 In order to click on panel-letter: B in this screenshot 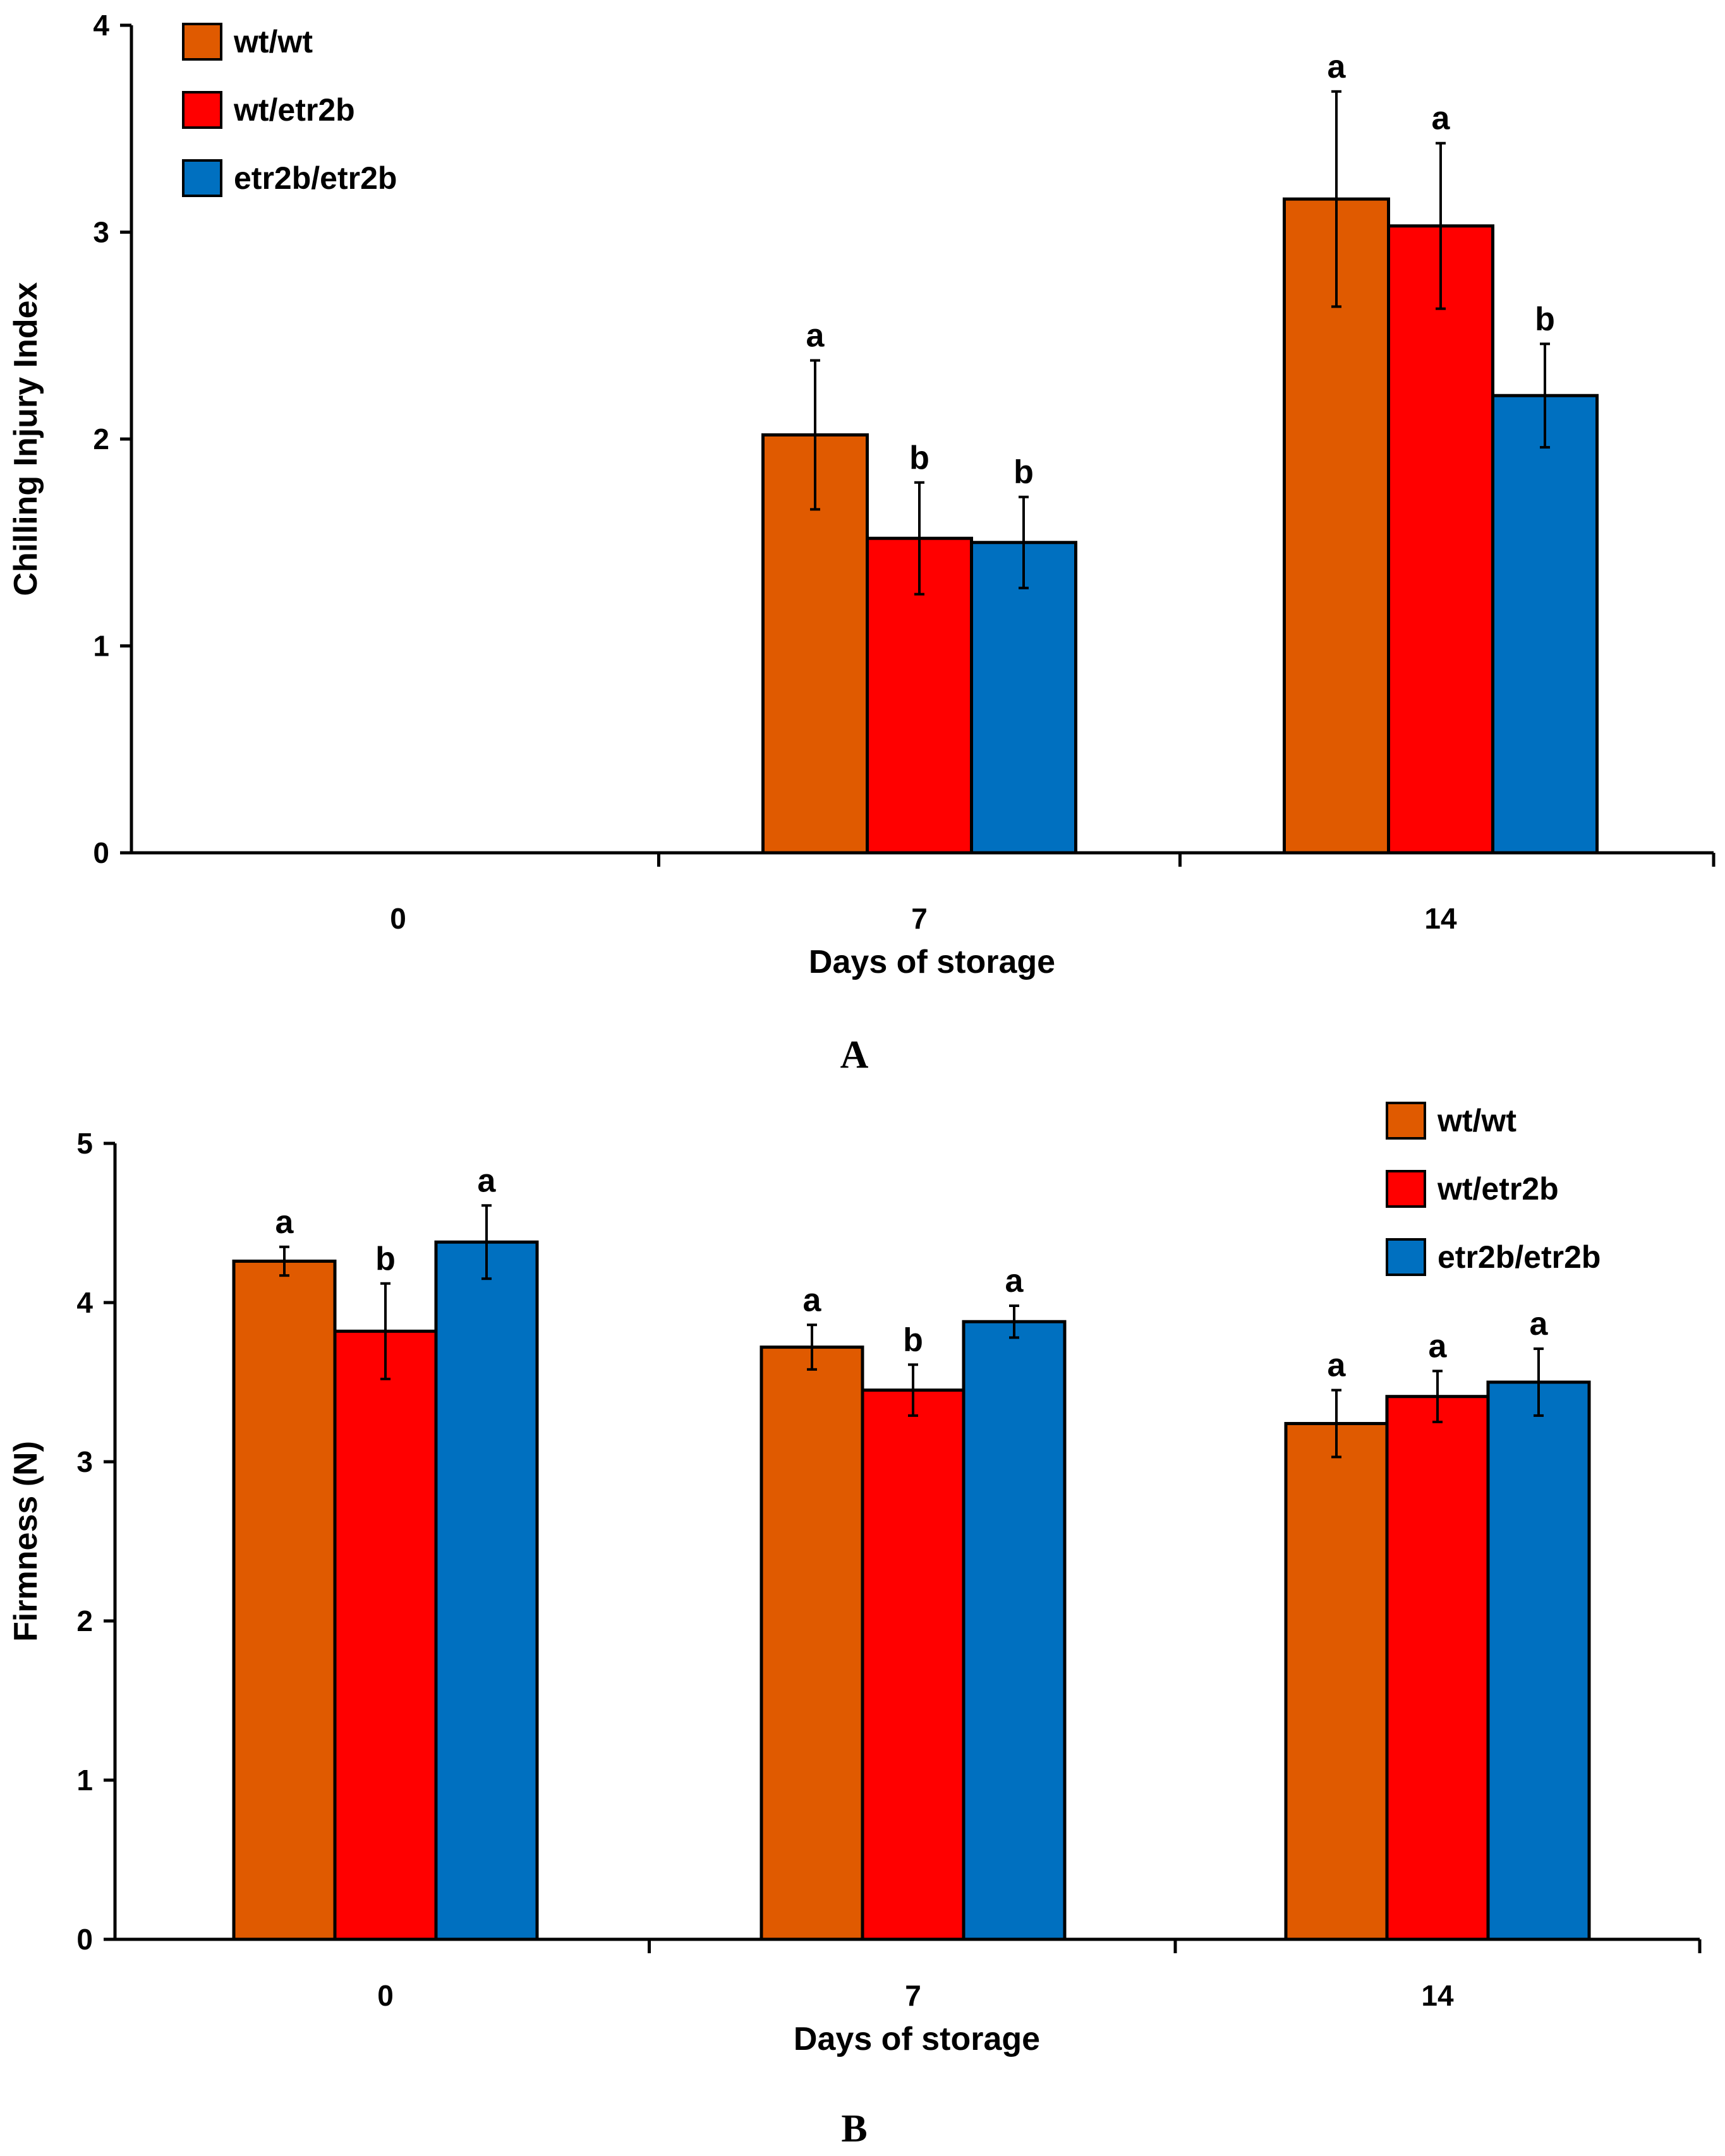, I will do `click(854, 2128)`.